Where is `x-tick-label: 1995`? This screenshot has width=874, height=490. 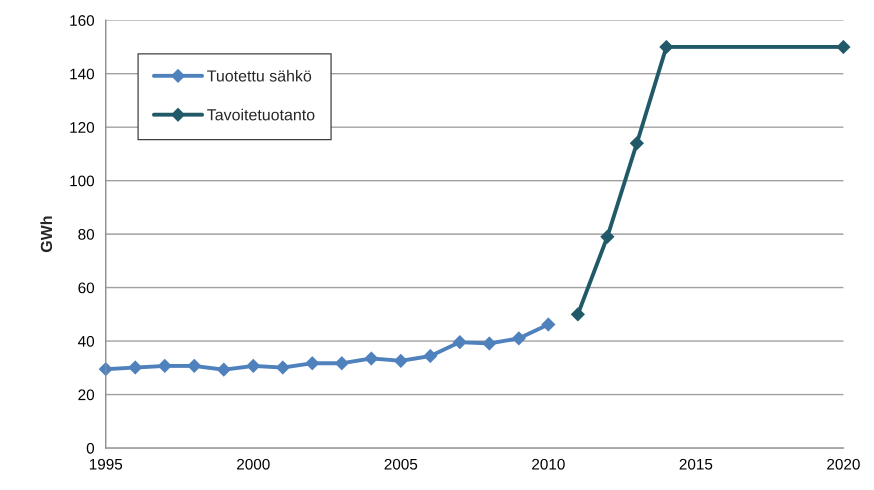
x-tick-label: 1995 is located at coordinates (106, 464).